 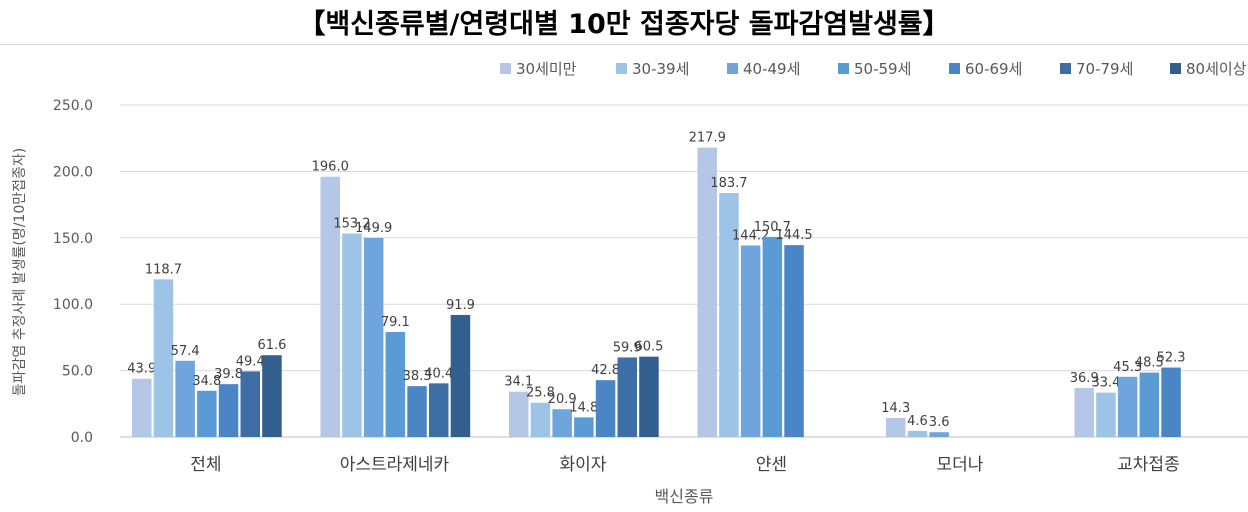 What do you see at coordinates (627, 347) in the screenshot?
I see `data-label: 59.9` at bounding box center [627, 347].